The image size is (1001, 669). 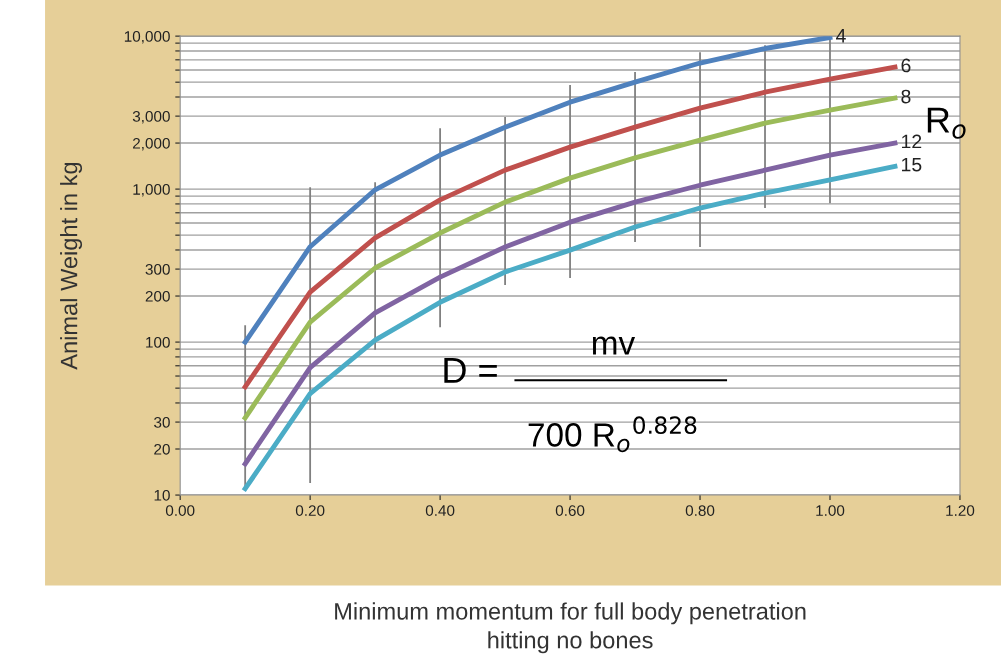 What do you see at coordinates (960, 510) in the screenshot?
I see `x-tick-label: 1.20` at bounding box center [960, 510].